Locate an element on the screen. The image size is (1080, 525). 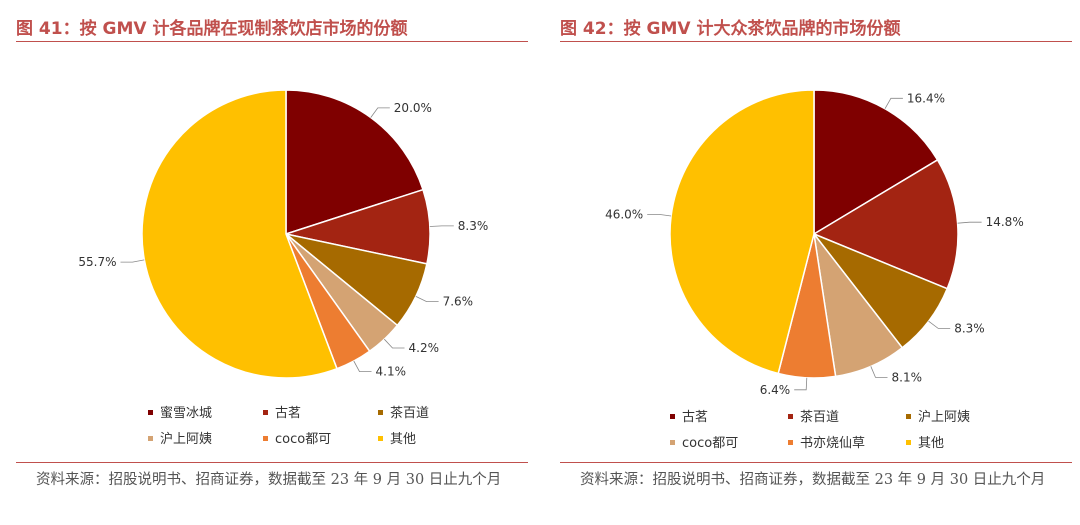
figure-title: 图 41：按 GMV 计各品牌在现制茶饮店市场的份额 is located at coordinates (212, 29).